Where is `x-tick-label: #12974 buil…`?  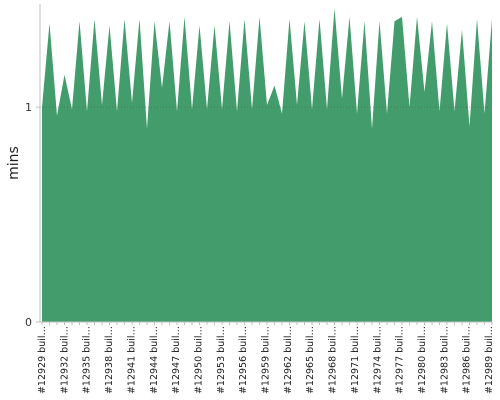
x-tick-label: #12974 buil… is located at coordinates (377, 360).